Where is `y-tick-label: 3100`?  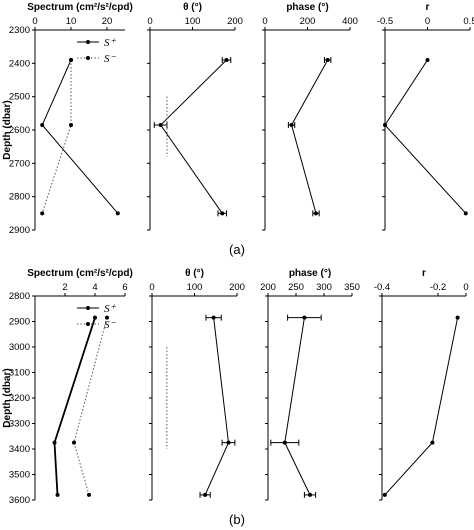
y-tick-label: 3100 is located at coordinates (19, 373).